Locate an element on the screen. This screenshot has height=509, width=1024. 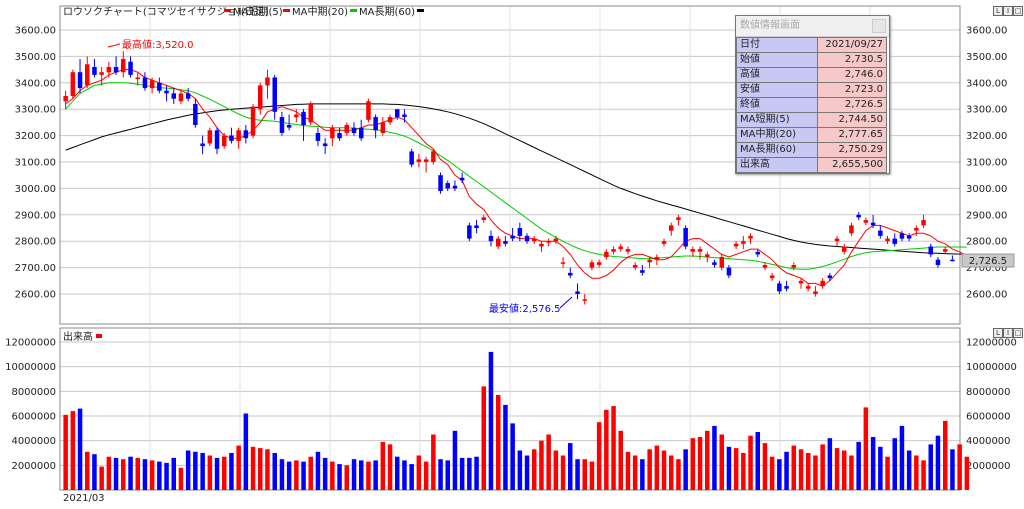
volume-panel-minimize-button: L is located at coordinates (998, 333).